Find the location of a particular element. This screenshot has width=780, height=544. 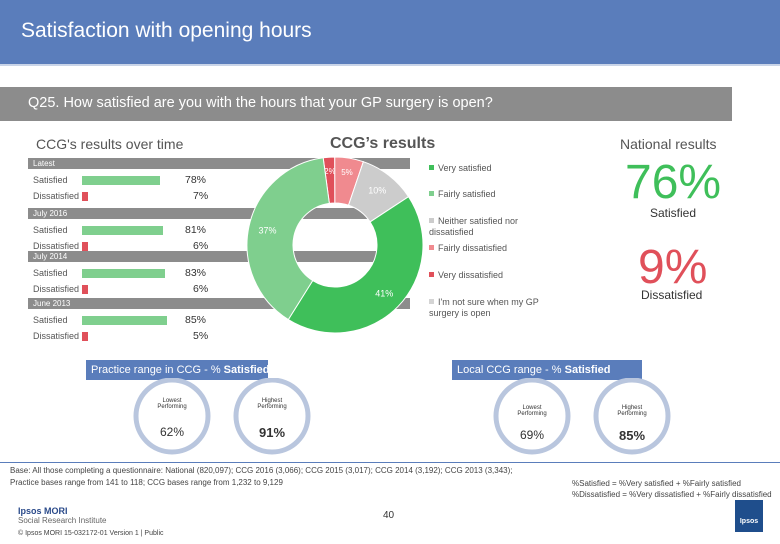

national-heading: National results is located at coordinates (668, 144).